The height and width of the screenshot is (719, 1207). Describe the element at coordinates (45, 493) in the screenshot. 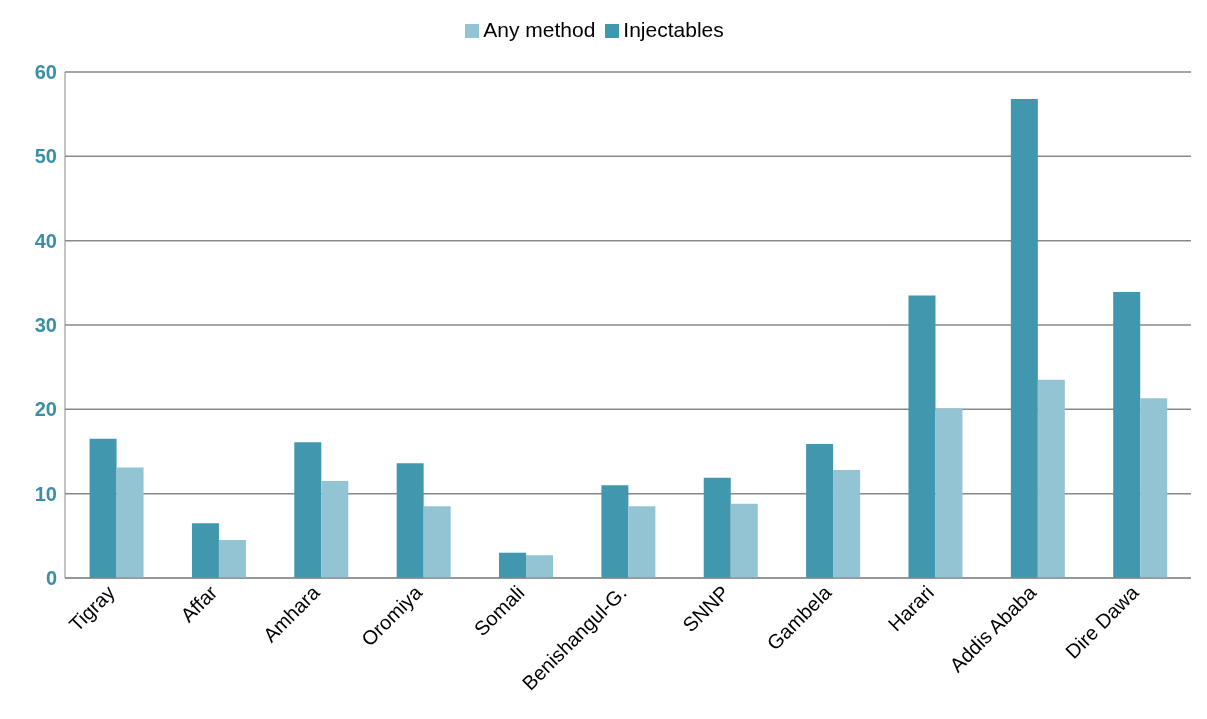

I see `y-tick-label: 10` at that location.